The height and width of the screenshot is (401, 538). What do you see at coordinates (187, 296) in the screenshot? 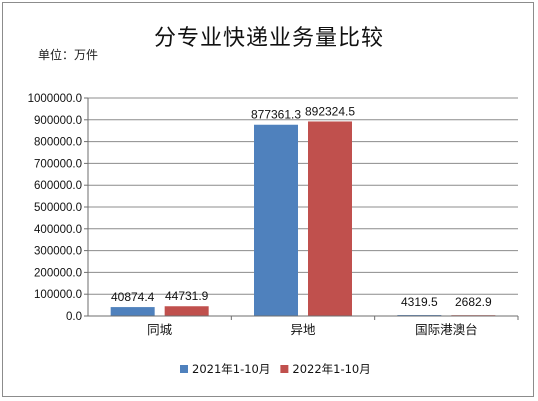
I see `data-label: 44731.9` at bounding box center [187, 296].